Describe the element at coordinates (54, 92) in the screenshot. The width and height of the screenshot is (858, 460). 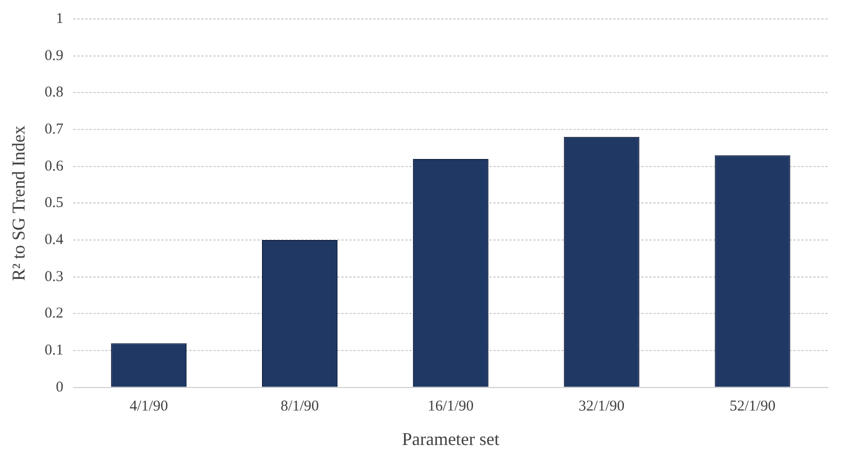
I see `y-tick-label: 0.8` at that location.